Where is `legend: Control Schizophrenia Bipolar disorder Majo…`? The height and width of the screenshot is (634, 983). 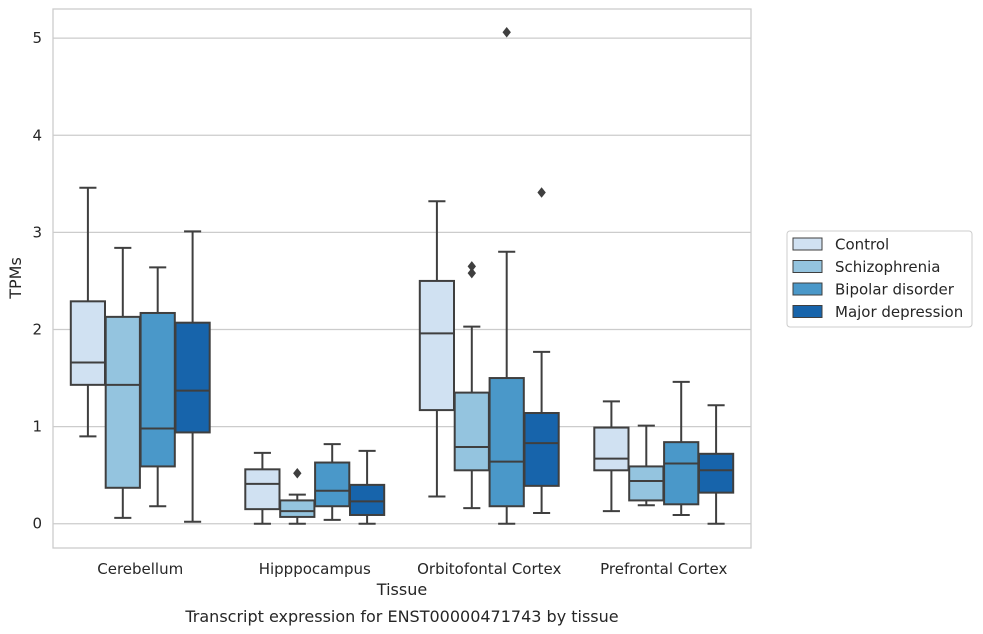
legend: Control Schizophrenia Bipolar disorder Majo… is located at coordinates (879, 279).